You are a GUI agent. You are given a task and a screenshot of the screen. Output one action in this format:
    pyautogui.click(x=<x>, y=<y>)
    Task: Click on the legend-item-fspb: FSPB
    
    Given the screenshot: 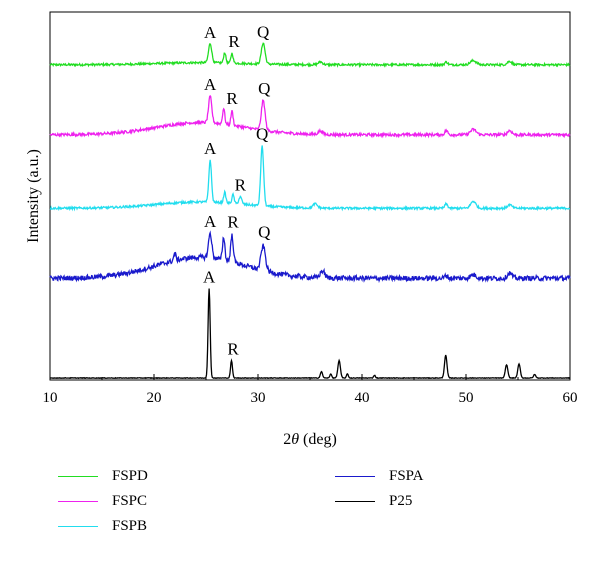 What is the action you would take?
    pyautogui.click(x=102, y=526)
    